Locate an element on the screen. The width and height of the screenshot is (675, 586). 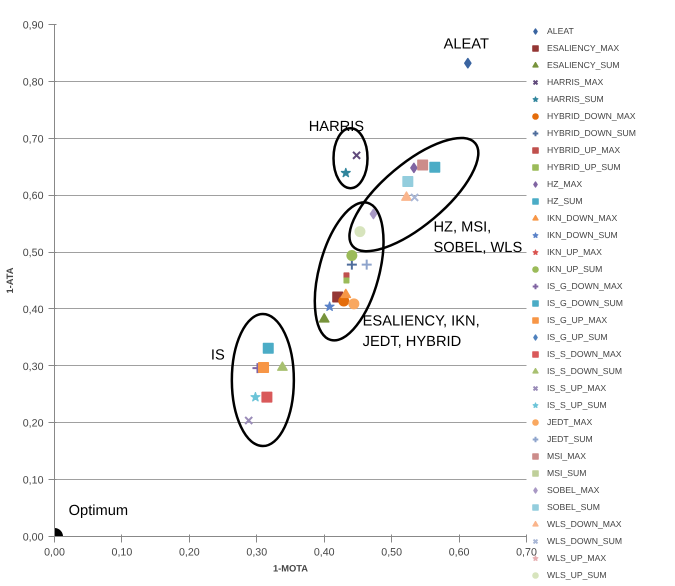
x-tick-label: 0,00 is located at coordinates (54, 552).